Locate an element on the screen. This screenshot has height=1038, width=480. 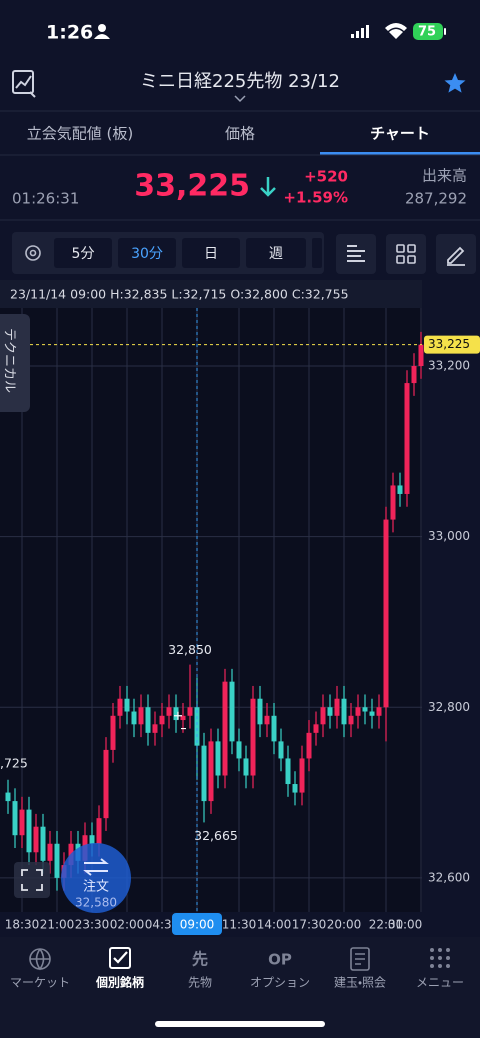
expand-button is located at coordinates (32, 880).